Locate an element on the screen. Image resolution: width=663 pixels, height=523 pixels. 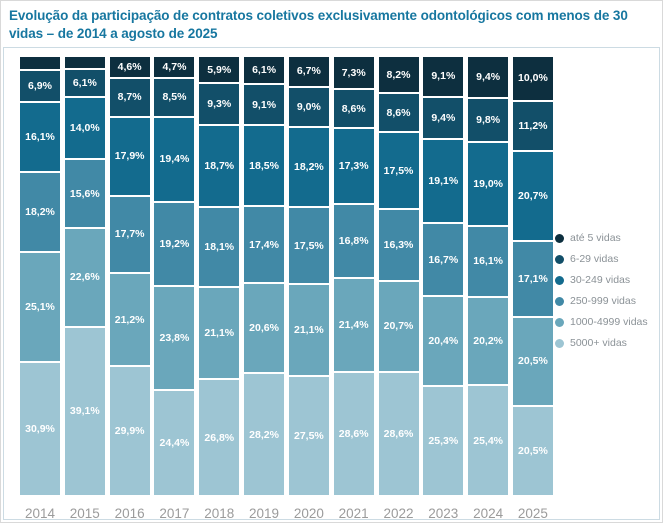
legend-item: 6-29 vidas is located at coordinates (603, 259).